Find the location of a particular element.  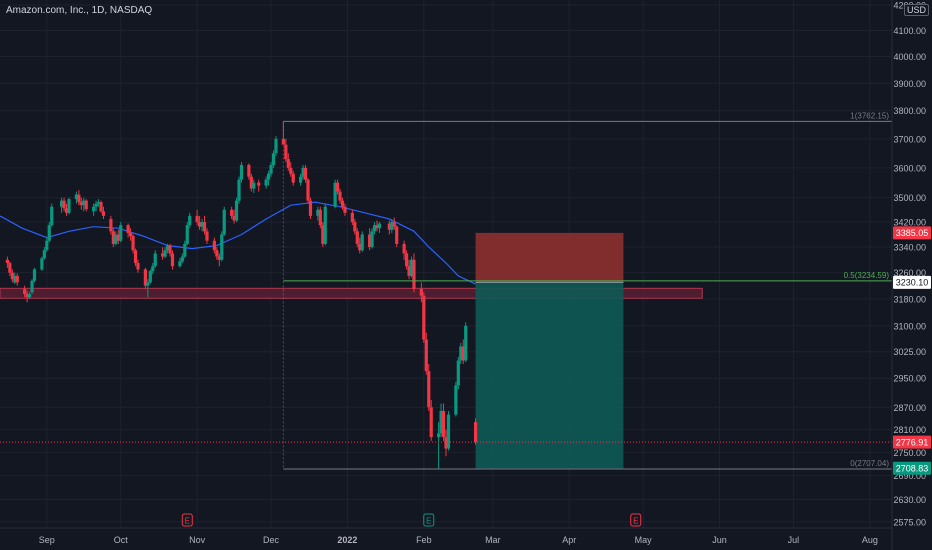

moving-average-path is located at coordinates (238, 243).